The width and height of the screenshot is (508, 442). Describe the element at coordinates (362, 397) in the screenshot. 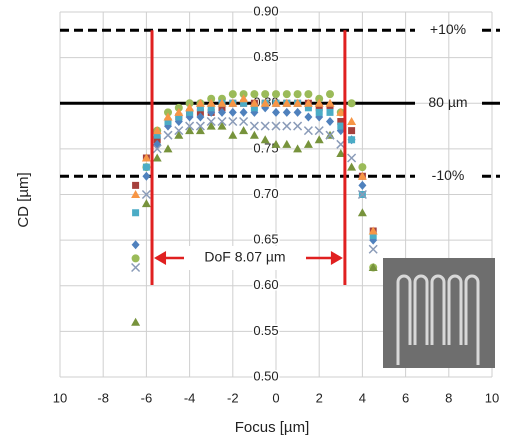

I see `x-tick-label: 4` at that location.